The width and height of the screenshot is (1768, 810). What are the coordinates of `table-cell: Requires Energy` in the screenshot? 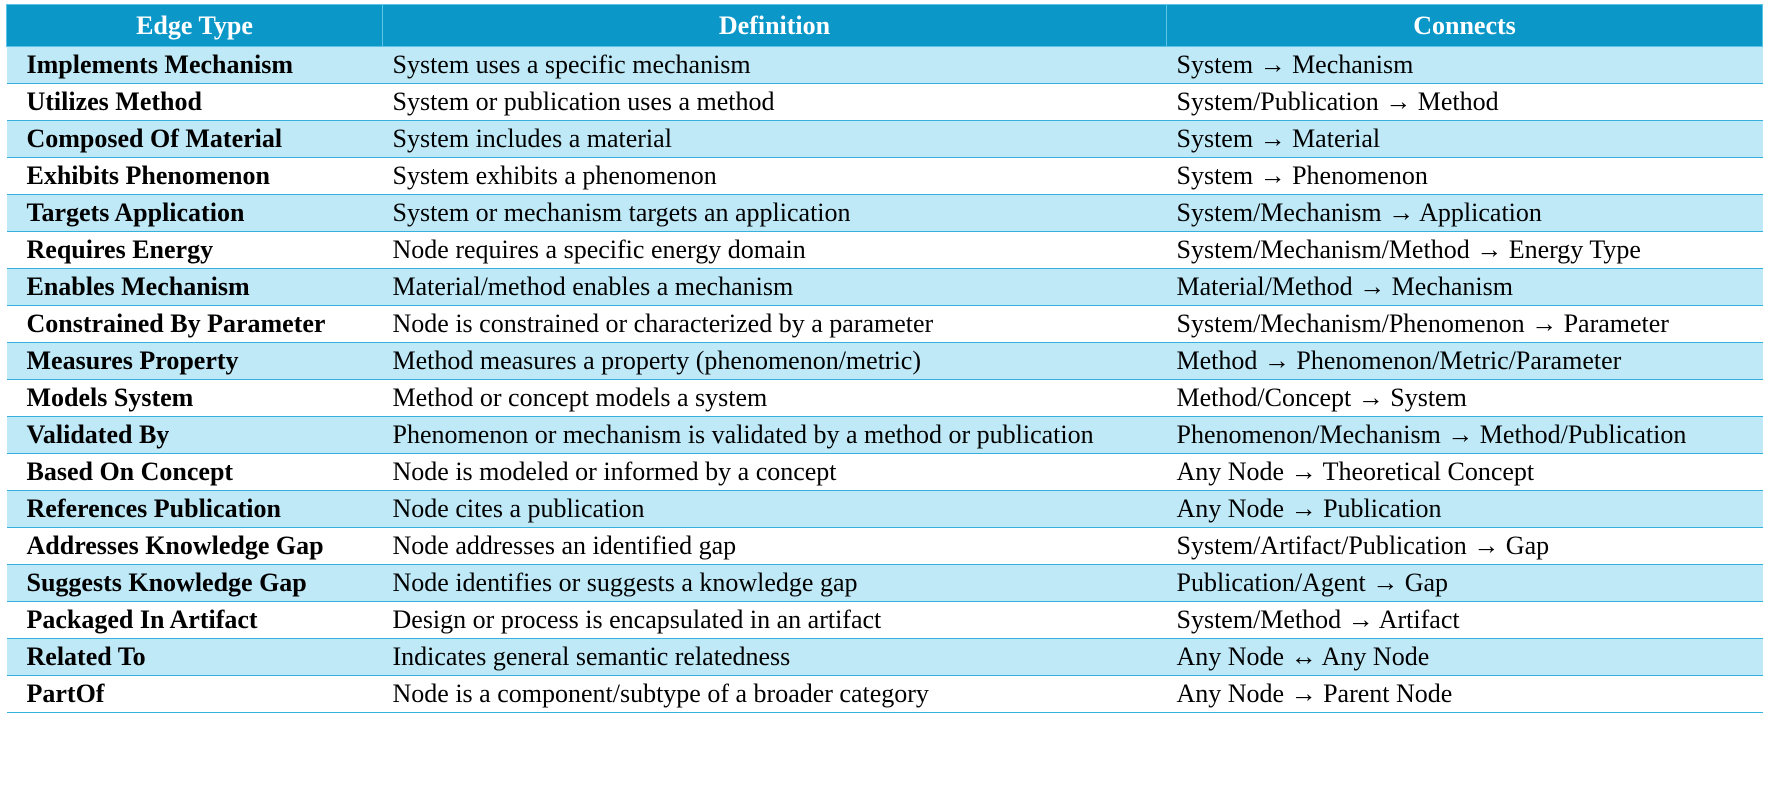 It's located at (194, 250).